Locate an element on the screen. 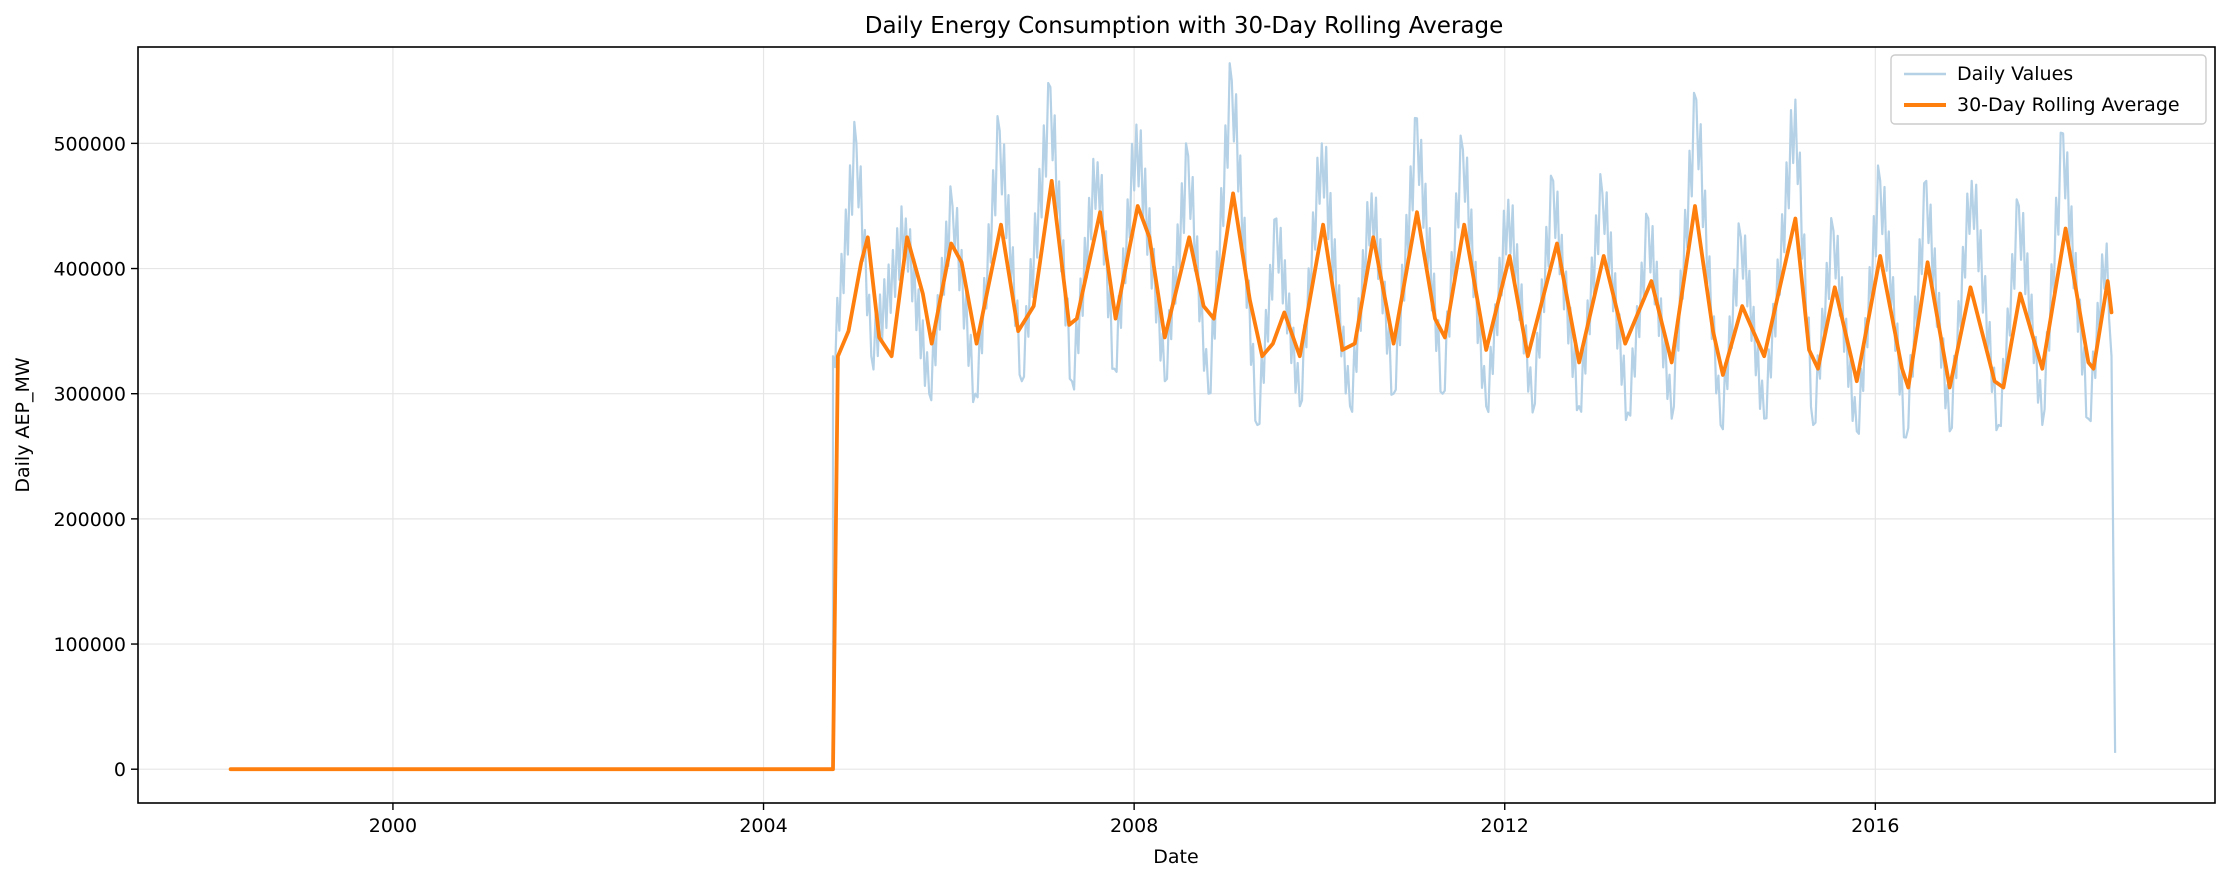  legend-box is located at coordinates (2048, 89).